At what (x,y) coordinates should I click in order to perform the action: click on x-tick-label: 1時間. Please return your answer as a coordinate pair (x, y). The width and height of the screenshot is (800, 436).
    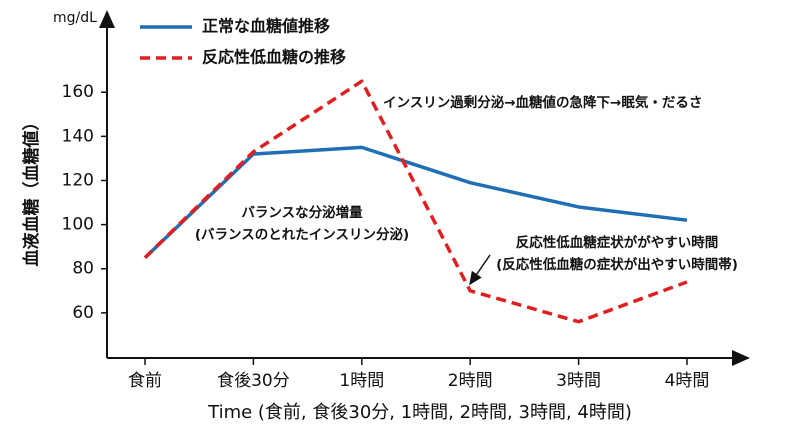
    Looking at the image, I should click on (361, 381).